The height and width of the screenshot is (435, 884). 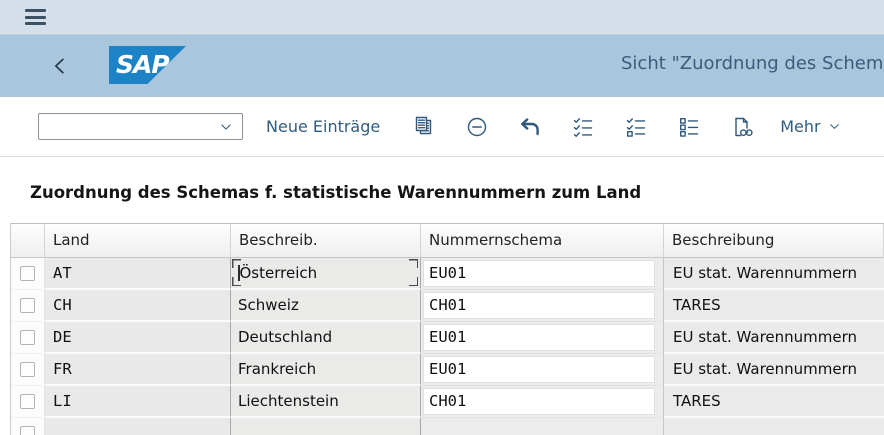 What do you see at coordinates (530, 127) in the screenshot?
I see `undo-icon` at bounding box center [530, 127].